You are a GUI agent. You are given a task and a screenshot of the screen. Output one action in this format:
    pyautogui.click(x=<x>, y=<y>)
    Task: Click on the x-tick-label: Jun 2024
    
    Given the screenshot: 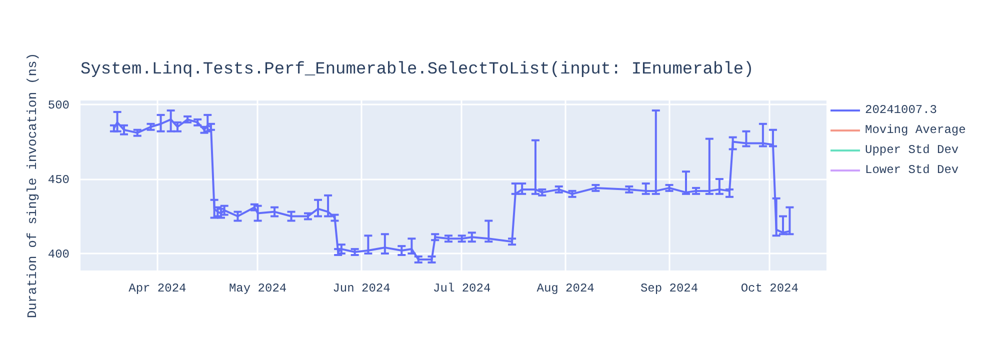 What is the action you would take?
    pyautogui.click(x=361, y=289)
    